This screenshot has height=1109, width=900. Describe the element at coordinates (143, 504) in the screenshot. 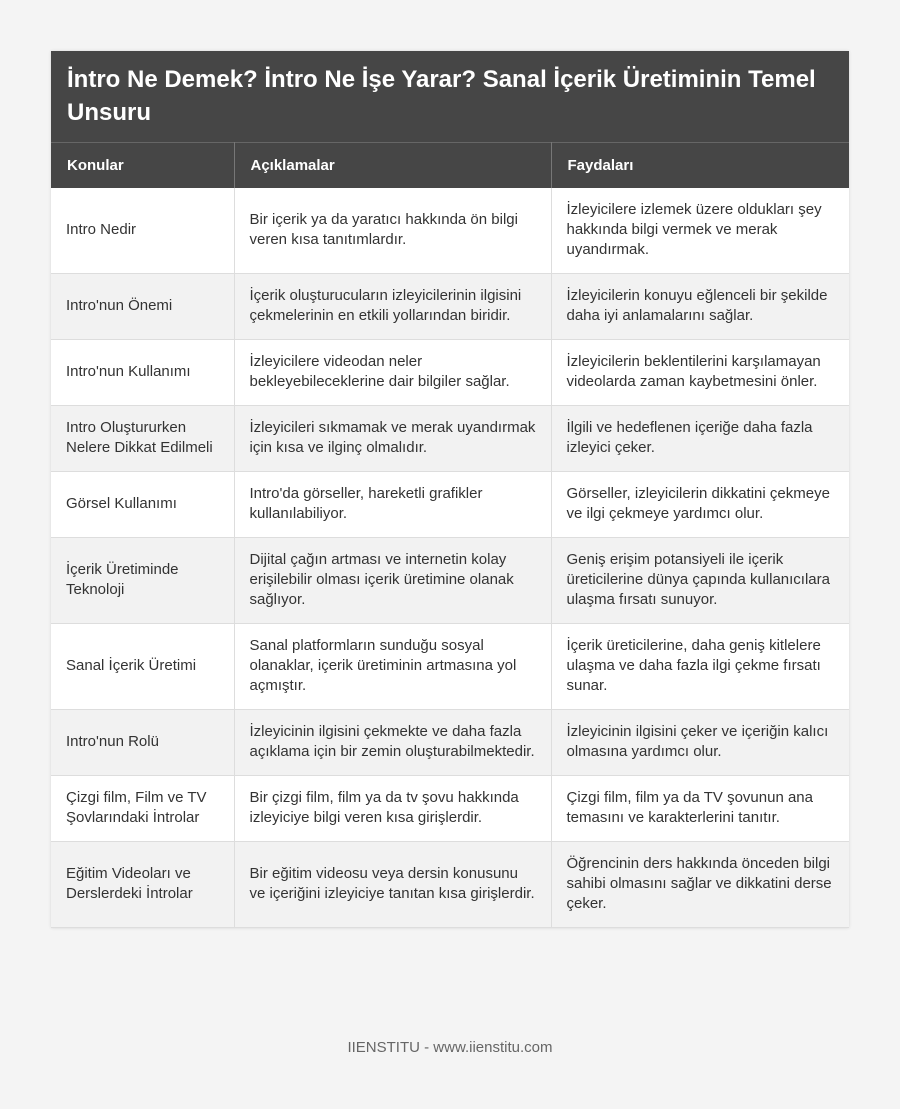

I see `topic-cell: Görsel Kullanımı` at that location.